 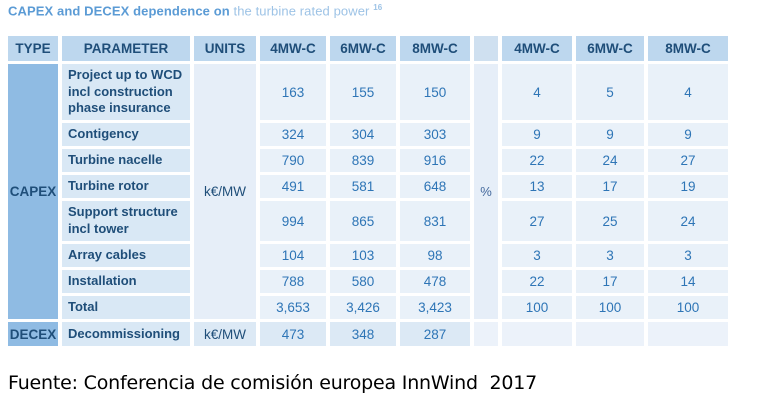 What do you see at coordinates (126, 160) in the screenshot?
I see `parameter-cell: Turbine nacelle` at bounding box center [126, 160].